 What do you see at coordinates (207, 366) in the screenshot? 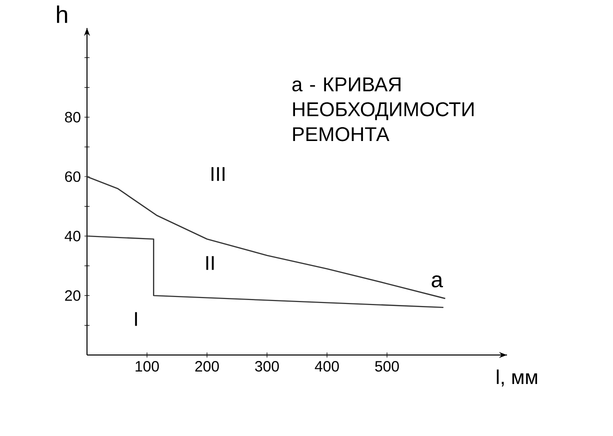
I see `x-tick-label: 200` at bounding box center [207, 366].